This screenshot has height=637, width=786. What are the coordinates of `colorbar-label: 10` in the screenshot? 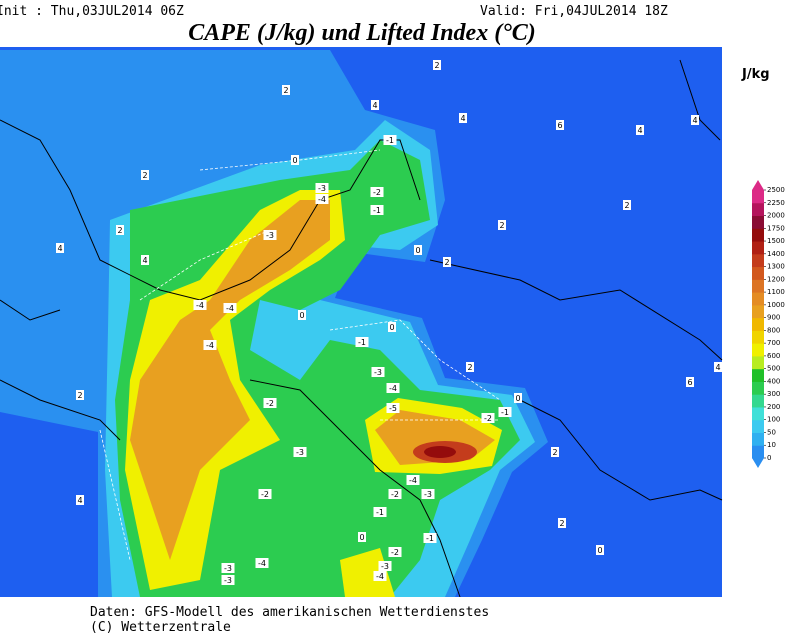 It's located at (771, 445).